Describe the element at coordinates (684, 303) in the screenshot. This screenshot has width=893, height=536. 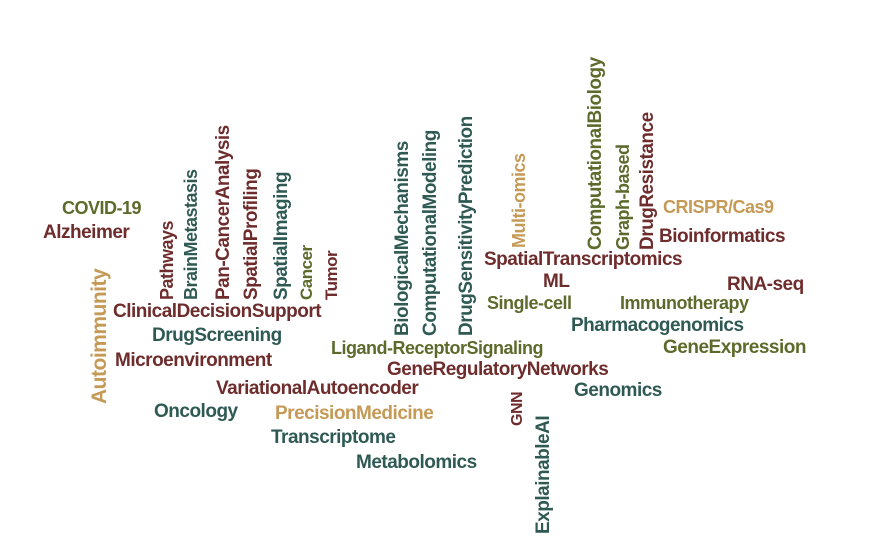
I see `word-immunotherapy: Immunotherapy` at that location.